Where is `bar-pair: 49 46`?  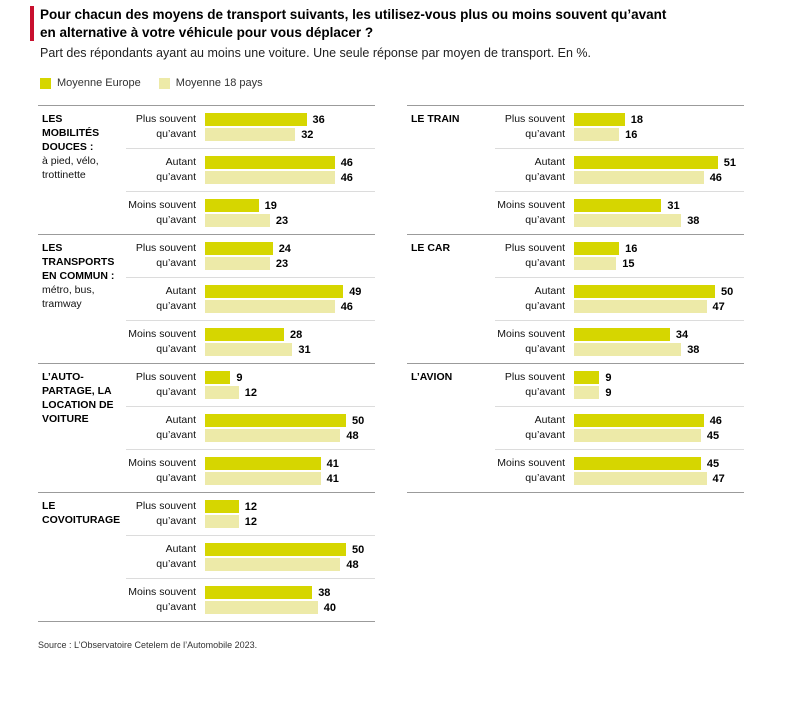
bar-pair: 49 46 is located at coordinates (290, 299).